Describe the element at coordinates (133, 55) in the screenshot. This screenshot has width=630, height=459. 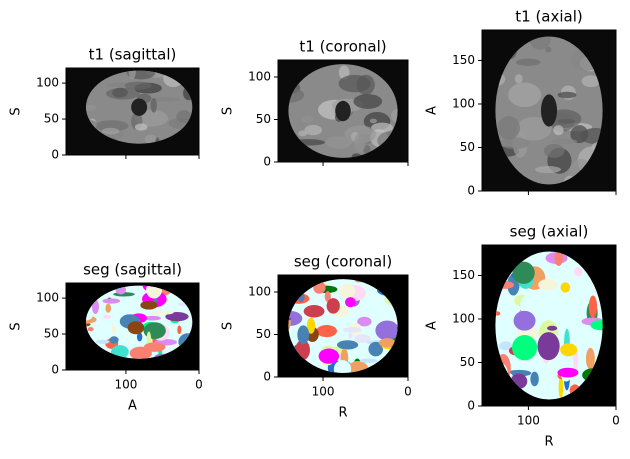
I see `axes-title: t1 (sagittal)` at that location.